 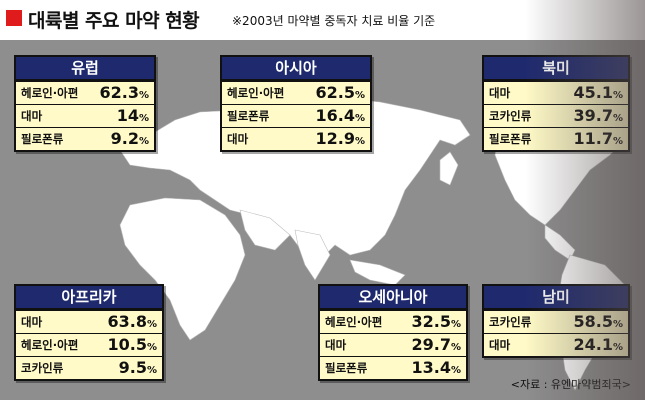 I want to click on drug-value: 58.5%, so click(x=598, y=321).